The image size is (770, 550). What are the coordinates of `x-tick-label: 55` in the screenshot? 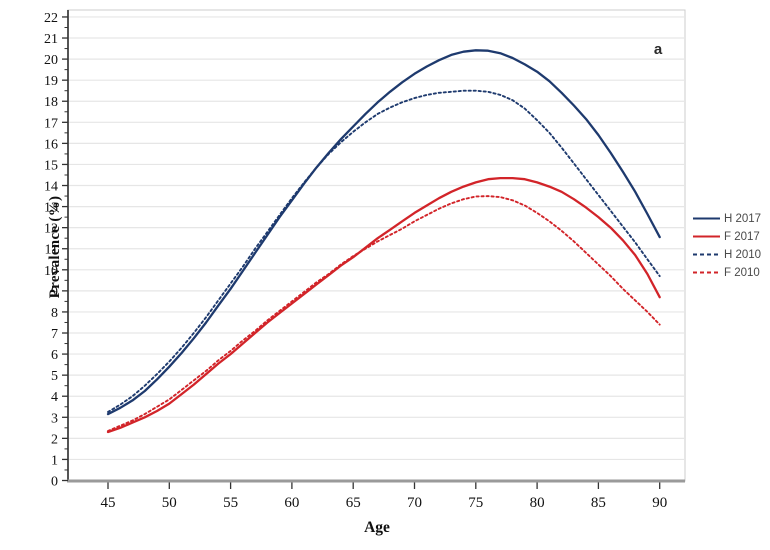 It's located at (230, 503).